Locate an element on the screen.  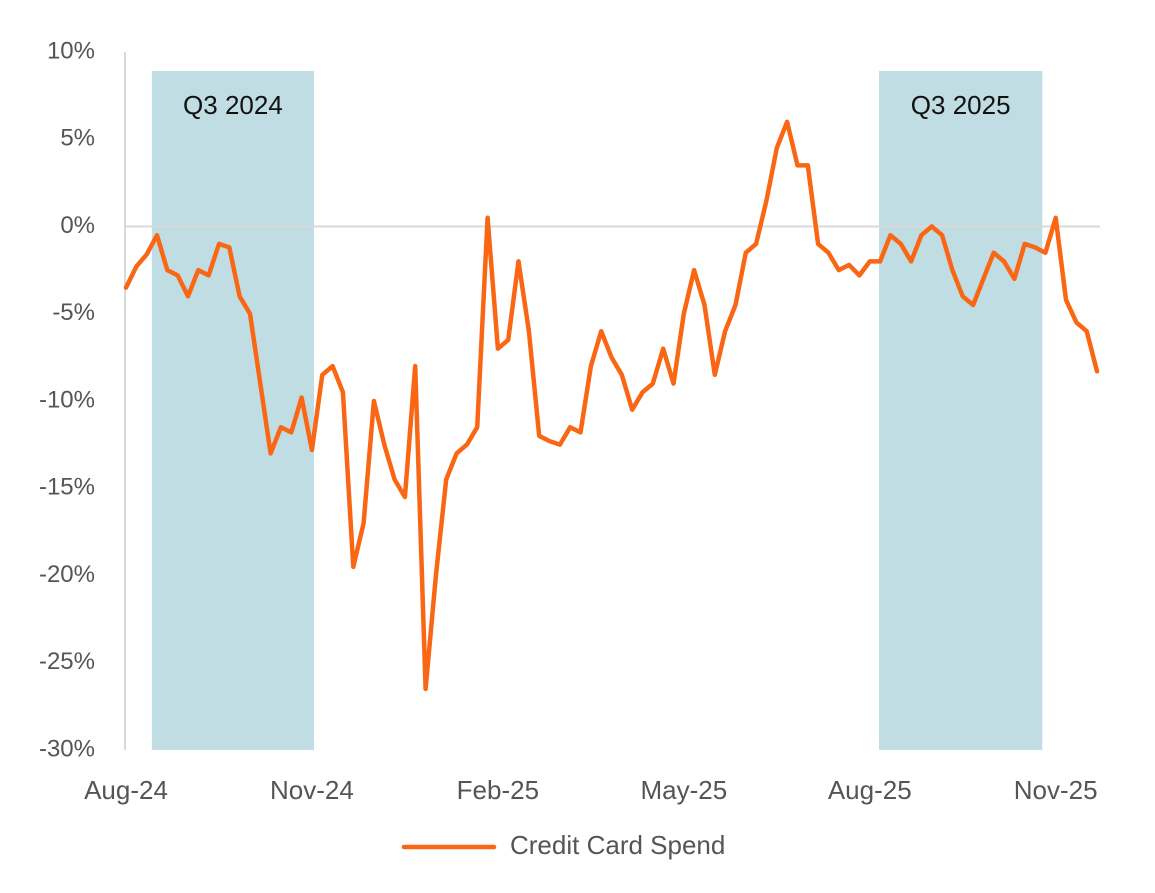
y-tick-label: 0% is located at coordinates (77, 225).